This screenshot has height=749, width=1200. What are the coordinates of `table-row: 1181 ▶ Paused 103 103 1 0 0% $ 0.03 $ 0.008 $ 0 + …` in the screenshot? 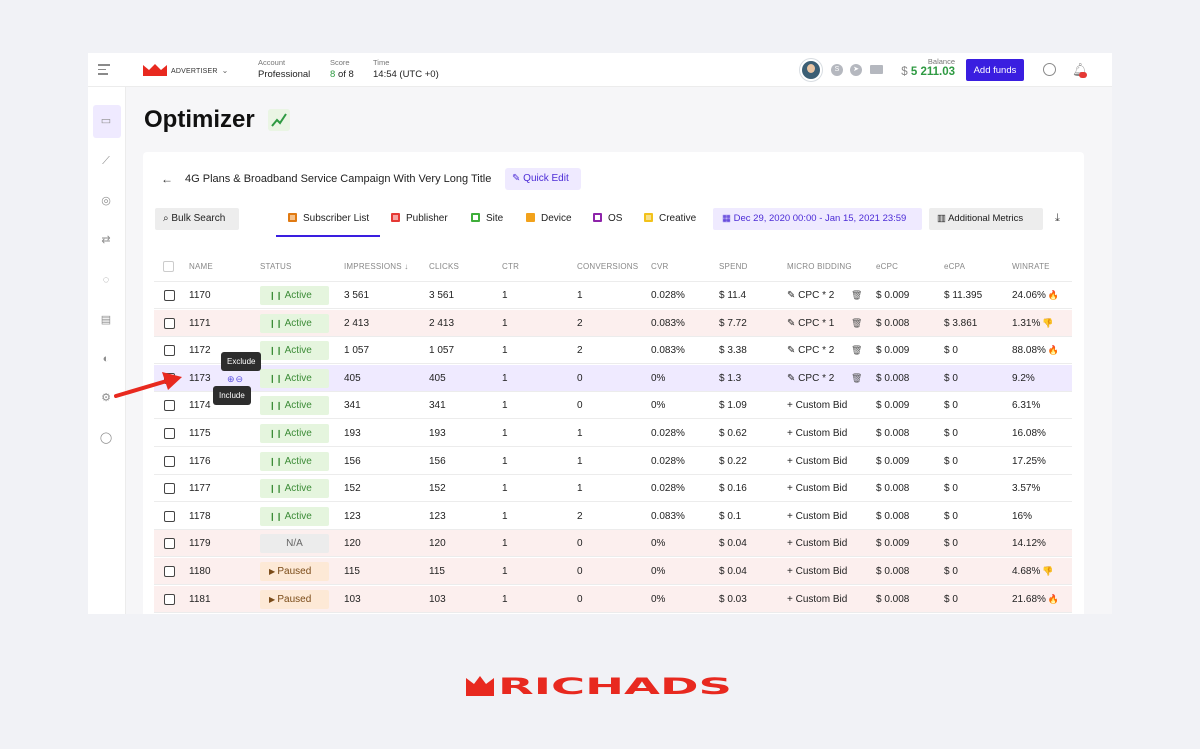 It's located at (613, 599).